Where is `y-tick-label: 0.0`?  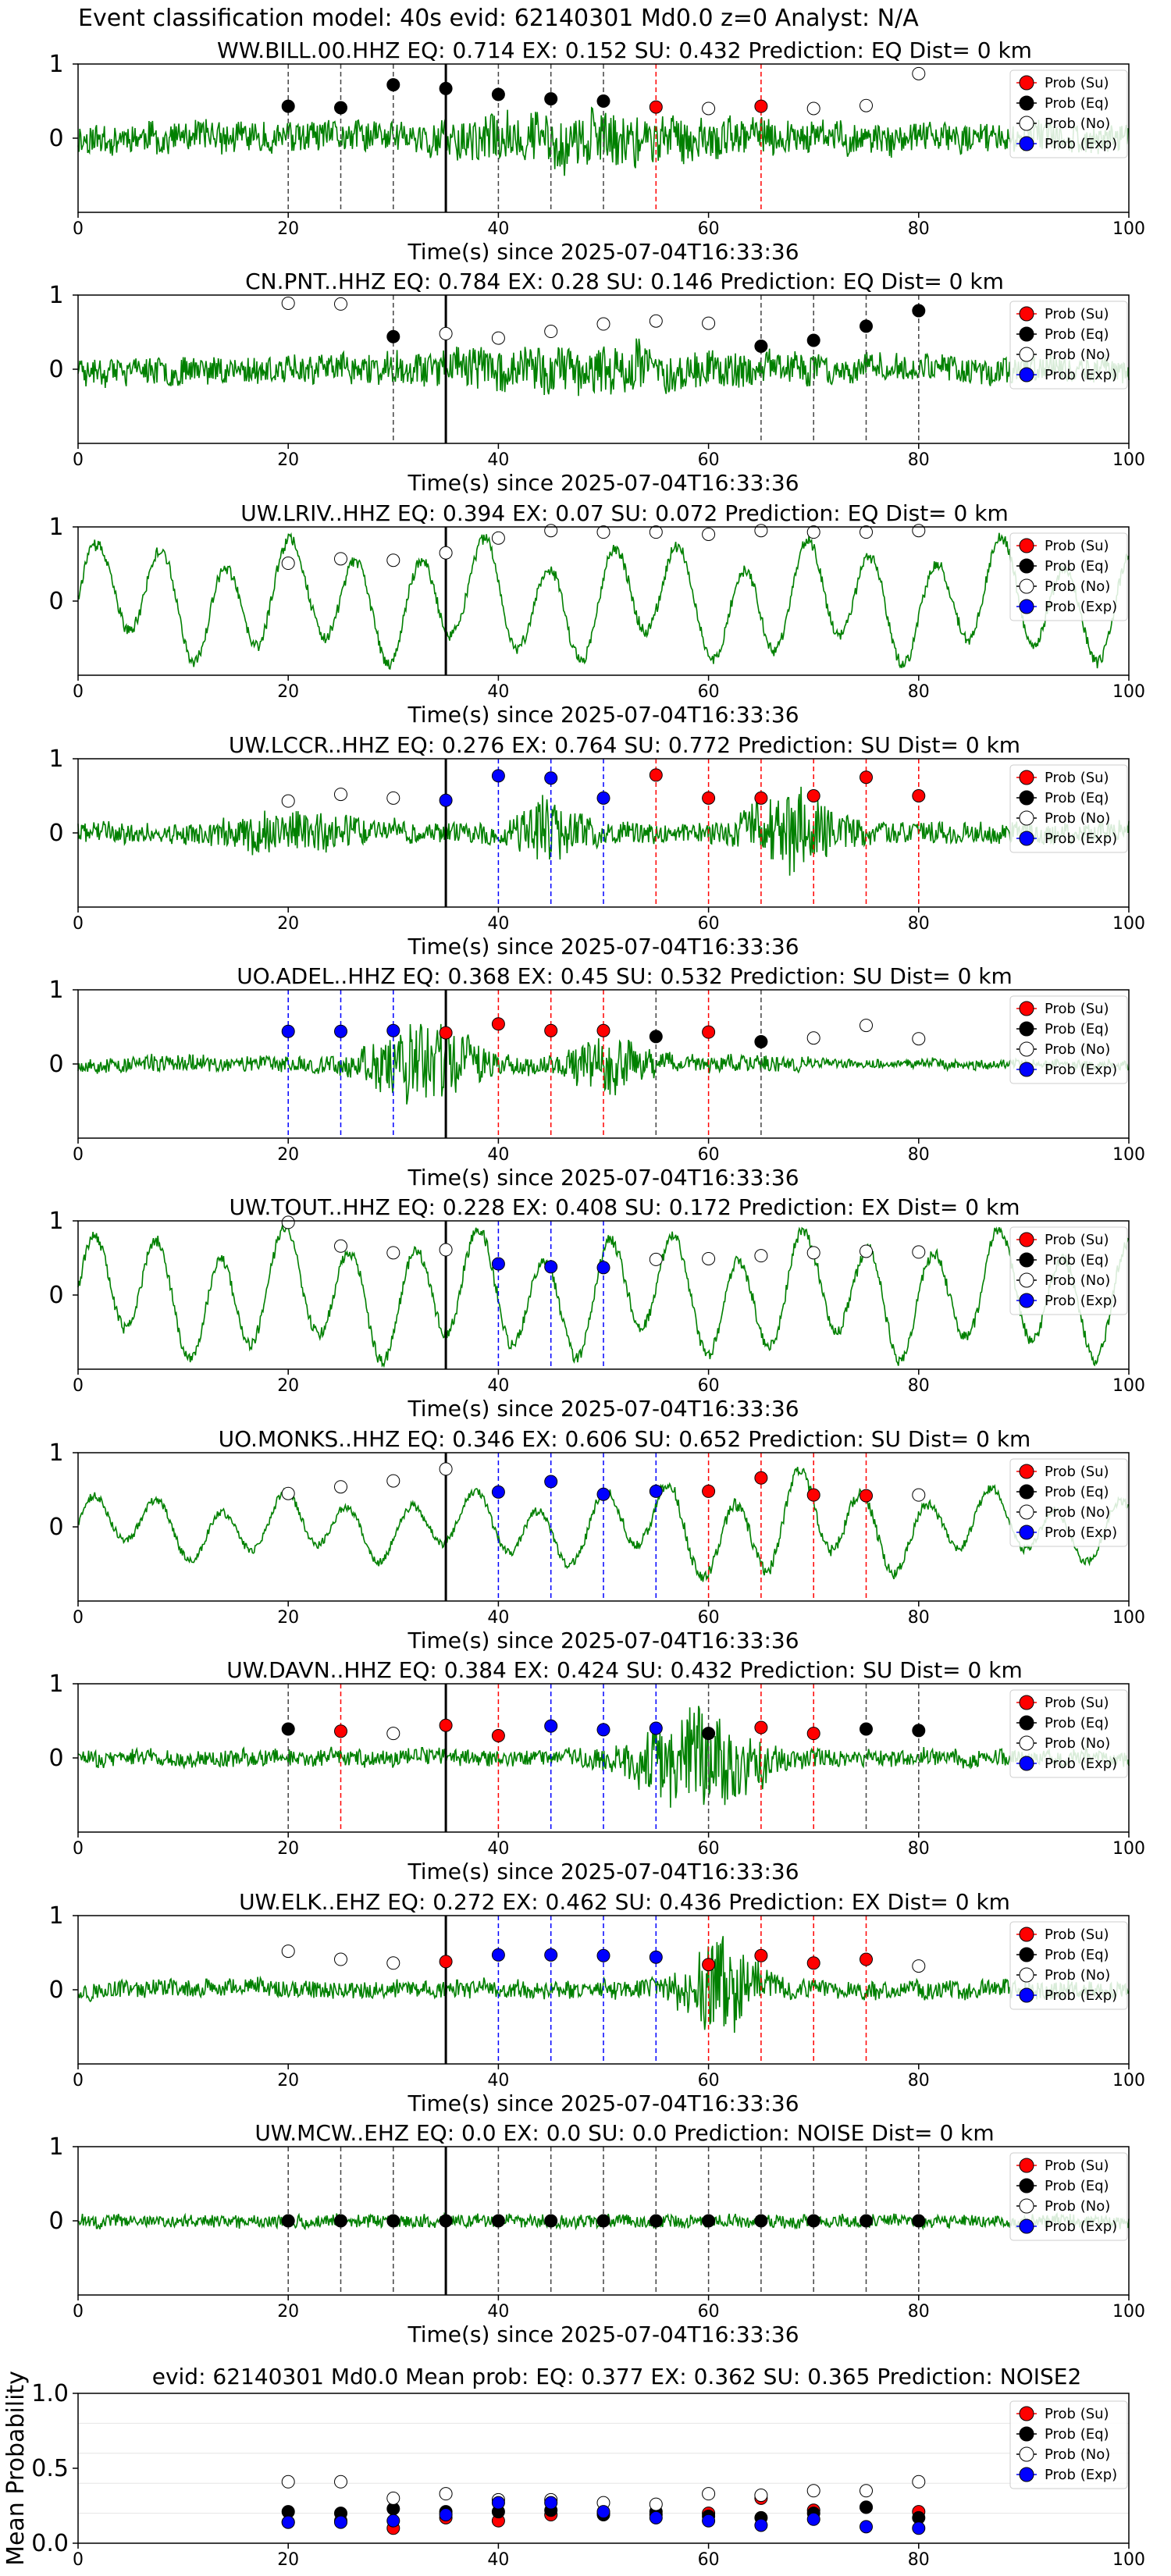 y-tick-label: 0.0 is located at coordinates (50, 2543).